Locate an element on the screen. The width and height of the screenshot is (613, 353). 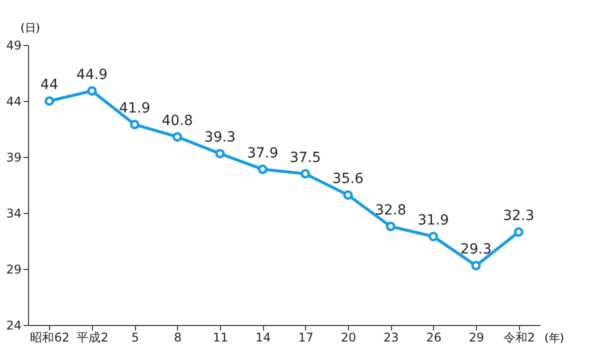
x-tick-label: 29 is located at coordinates (476, 337).